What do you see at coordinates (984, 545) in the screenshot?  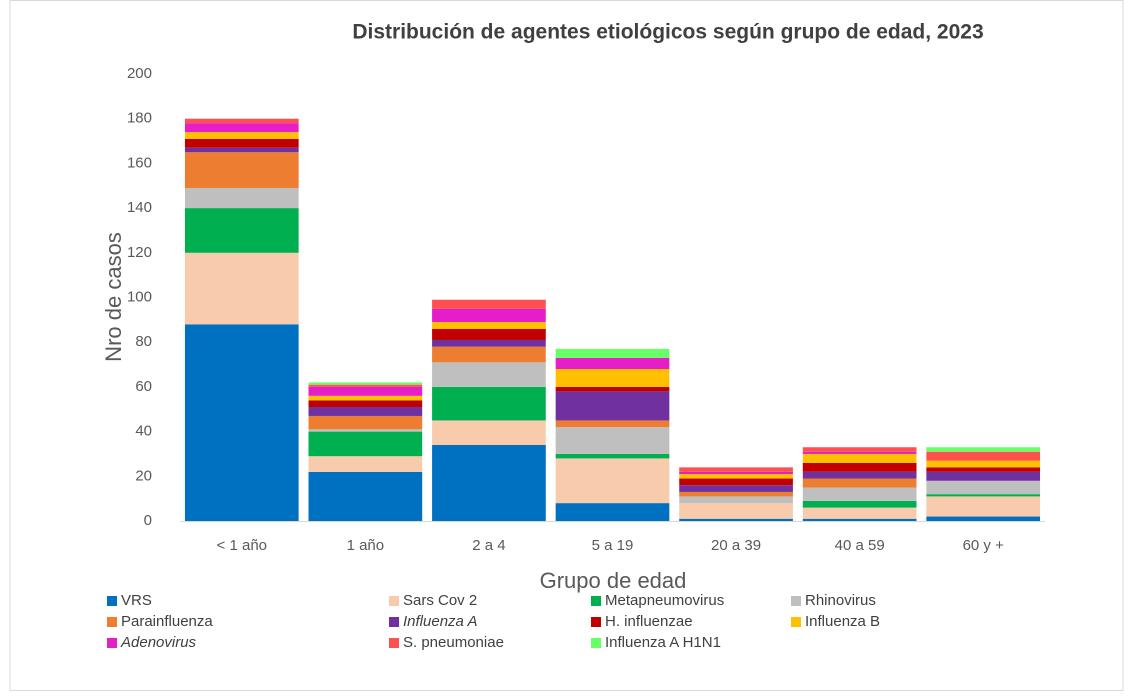 I see `x-tick-label: 60 y +` at bounding box center [984, 545].